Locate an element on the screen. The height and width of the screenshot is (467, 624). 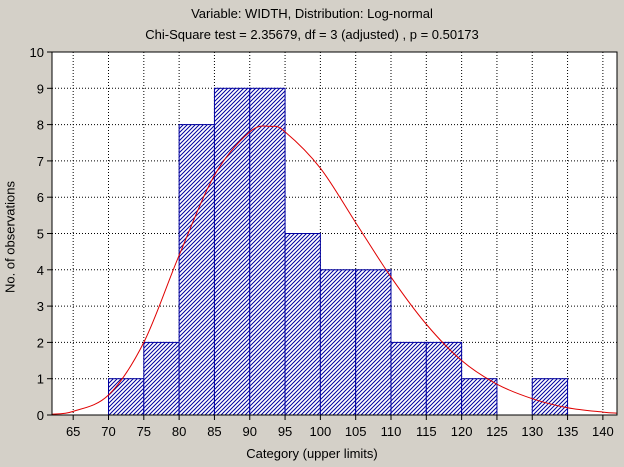
x-tick-label: 100 is located at coordinates (321, 431).